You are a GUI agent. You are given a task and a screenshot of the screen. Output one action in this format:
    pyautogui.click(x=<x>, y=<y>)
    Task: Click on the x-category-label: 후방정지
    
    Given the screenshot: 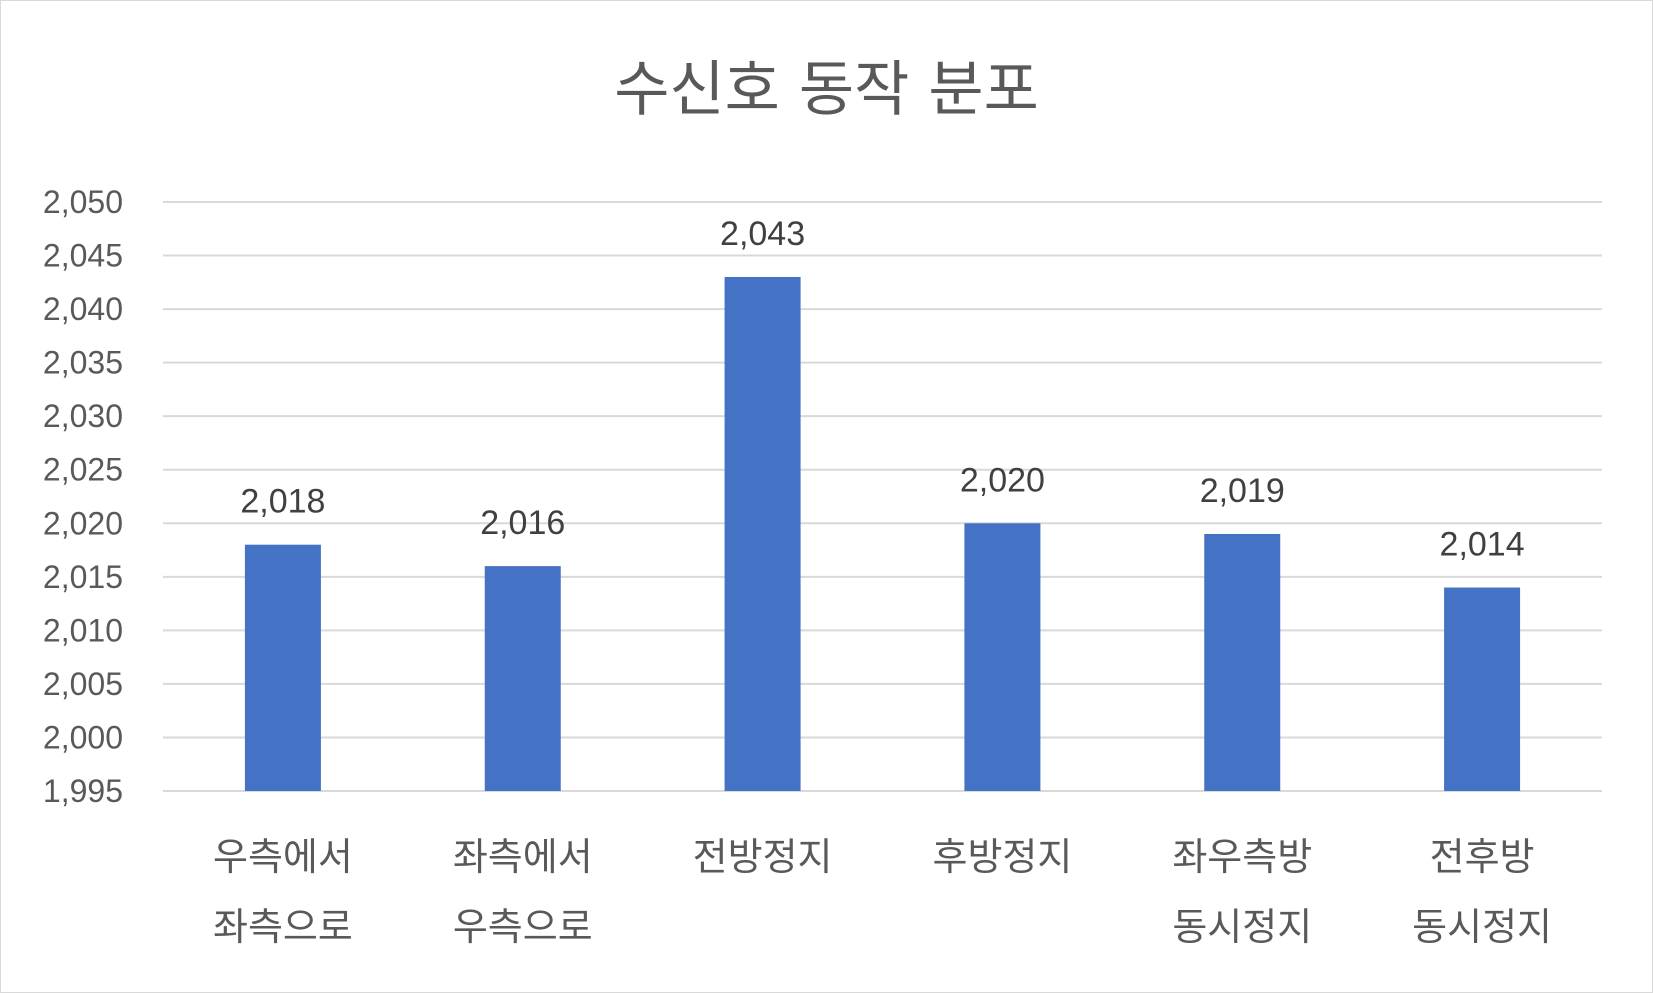 What is the action you would take?
    pyautogui.click(x=1002, y=857)
    